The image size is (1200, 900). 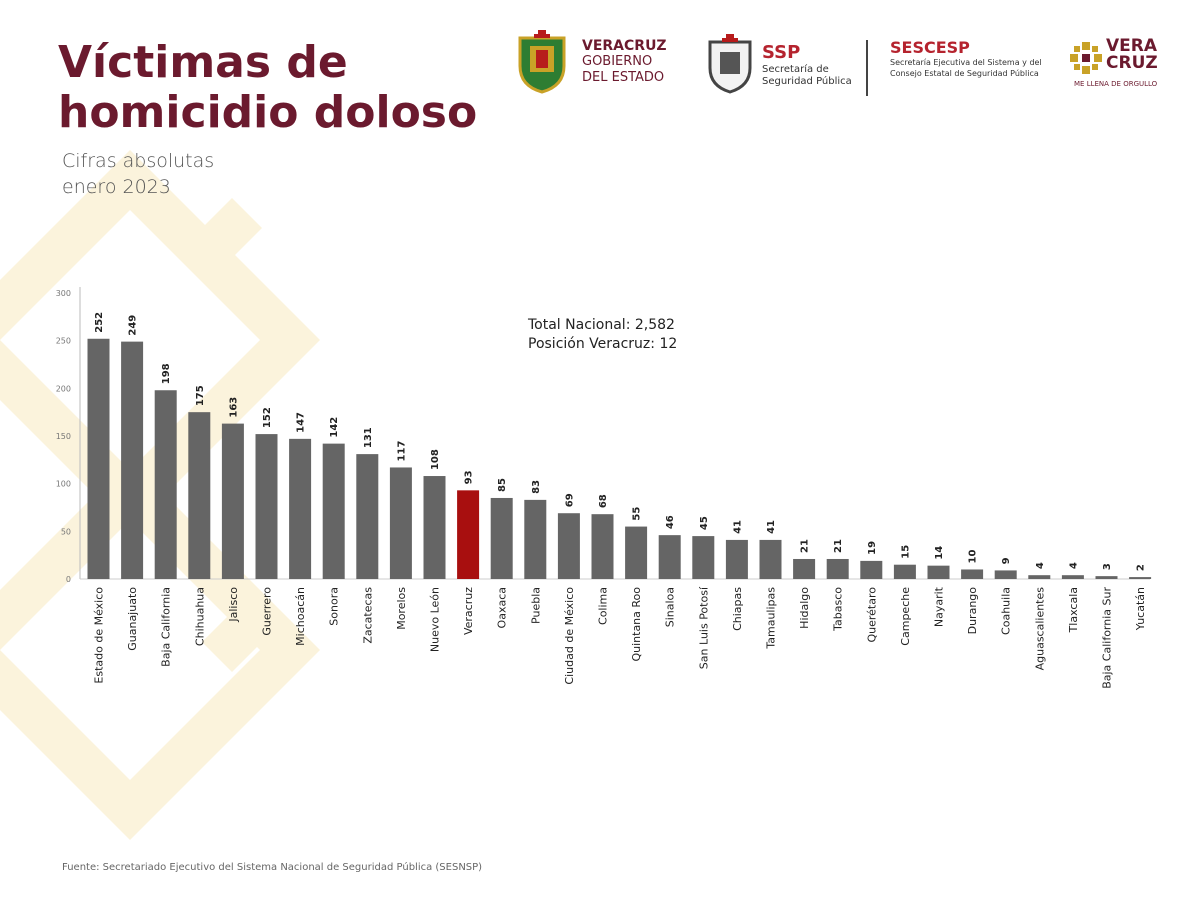 What do you see at coordinates (1141, 567) in the screenshot?
I see `bar-value-label: 2` at bounding box center [1141, 567].